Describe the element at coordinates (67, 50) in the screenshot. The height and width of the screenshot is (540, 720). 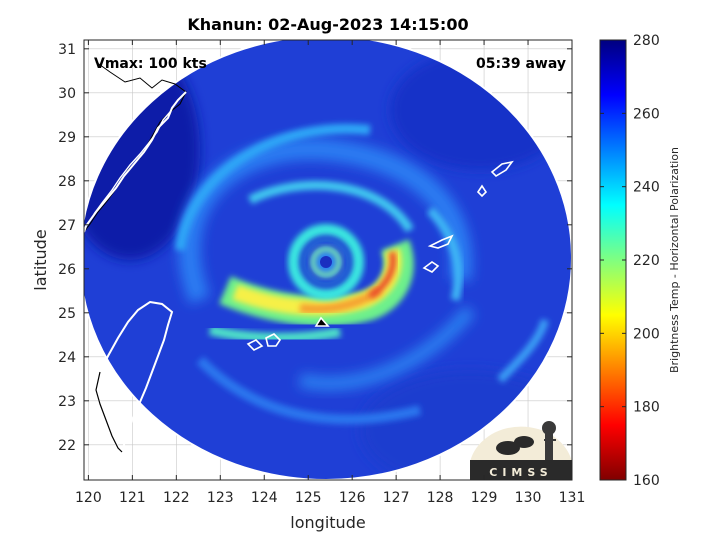
I see `y-tick-label: 31` at that location.